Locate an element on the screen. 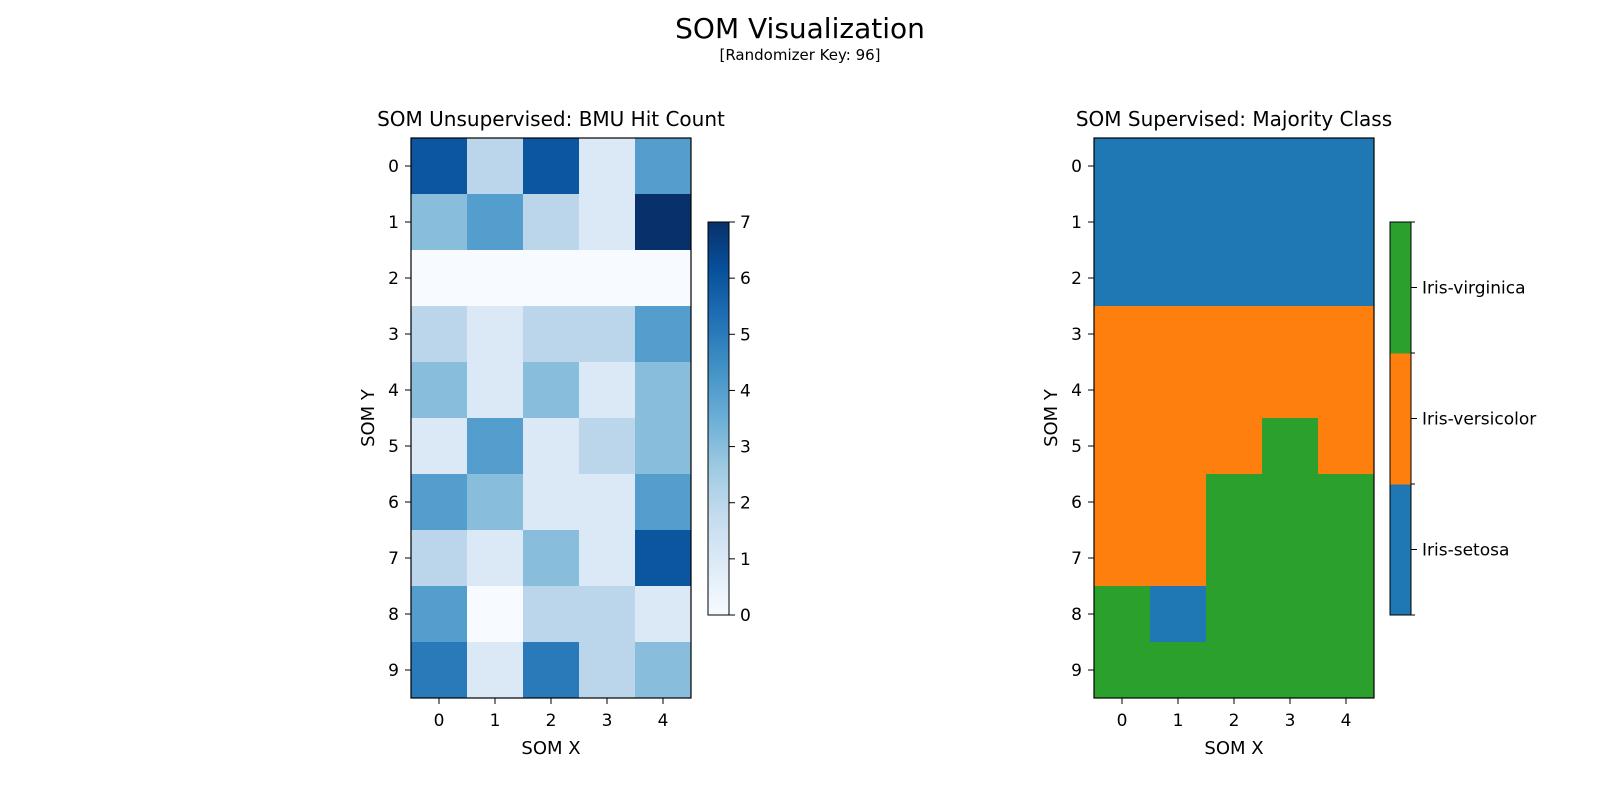  x-tick-label: 2 is located at coordinates (1234, 721).